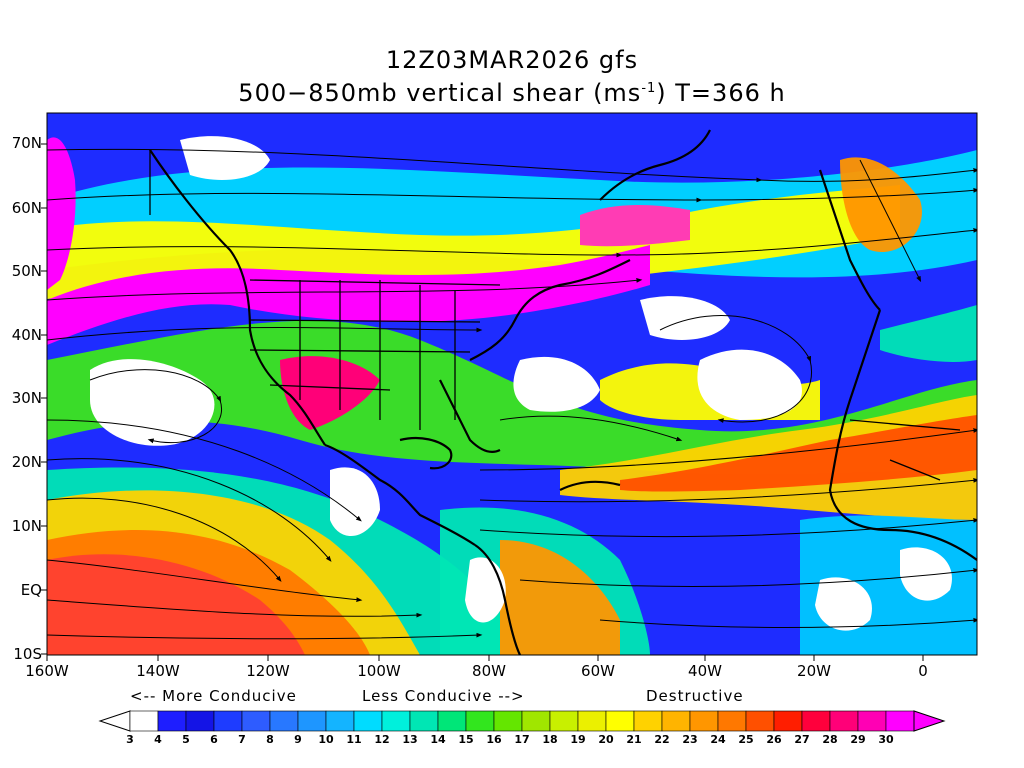  What do you see at coordinates (270, 739) in the screenshot?
I see `scale-tick-label: 8` at bounding box center [270, 739].